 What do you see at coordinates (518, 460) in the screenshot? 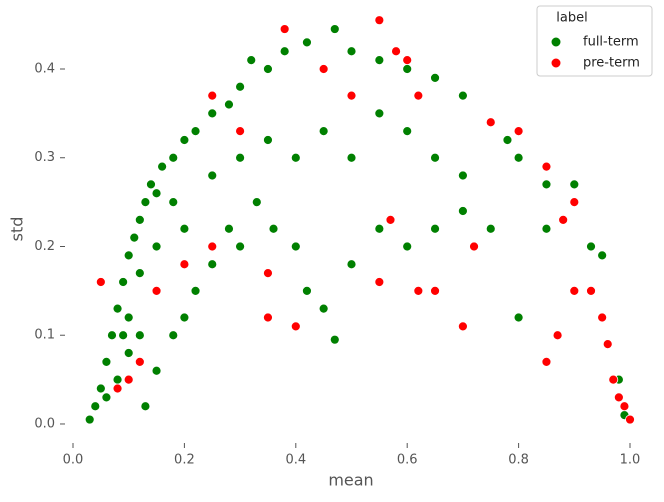
I see `x-tick-label: 0.8` at bounding box center [518, 460].